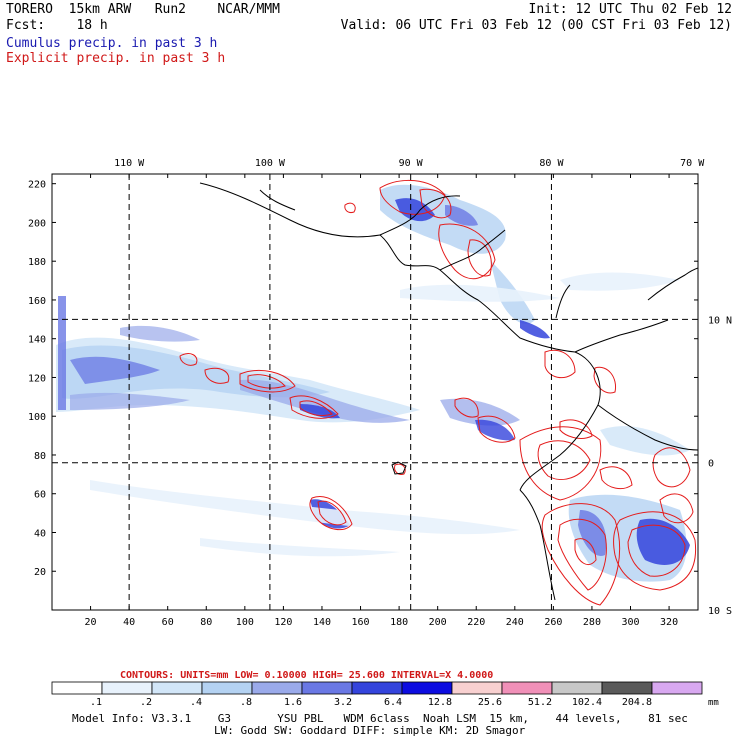 The image size is (740, 740). What do you see at coordinates (553, 622) in the screenshot?
I see `x-tick-label: 260` at bounding box center [553, 622].